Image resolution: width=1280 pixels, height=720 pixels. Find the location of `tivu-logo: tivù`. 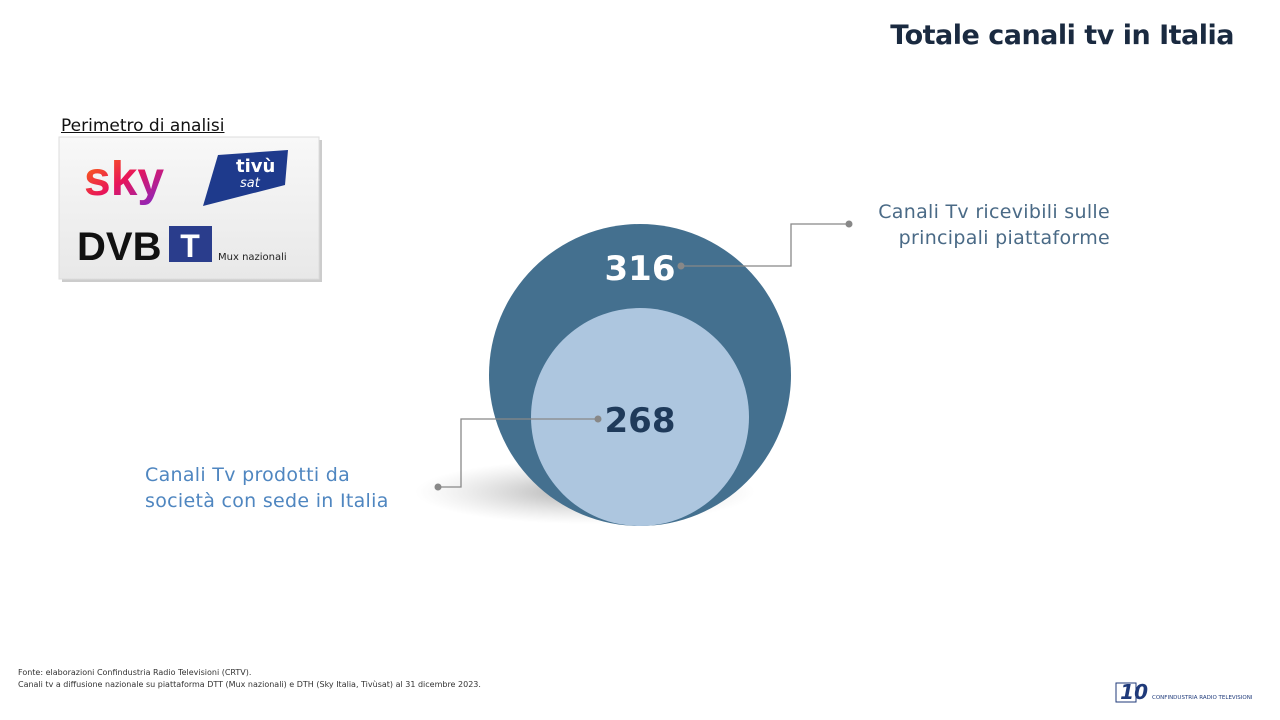

tivu-logo: tivù is located at coordinates (255, 166).